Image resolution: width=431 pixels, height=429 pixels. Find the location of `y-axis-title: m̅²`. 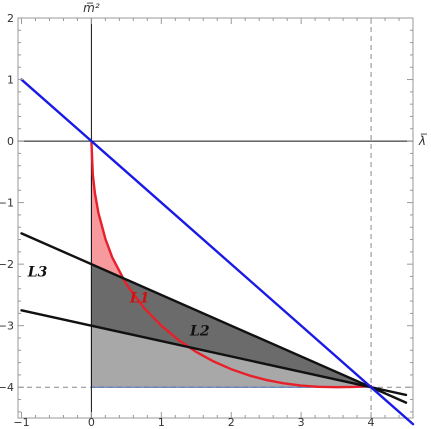

y-axis-title: m̅² is located at coordinates (91, 8).